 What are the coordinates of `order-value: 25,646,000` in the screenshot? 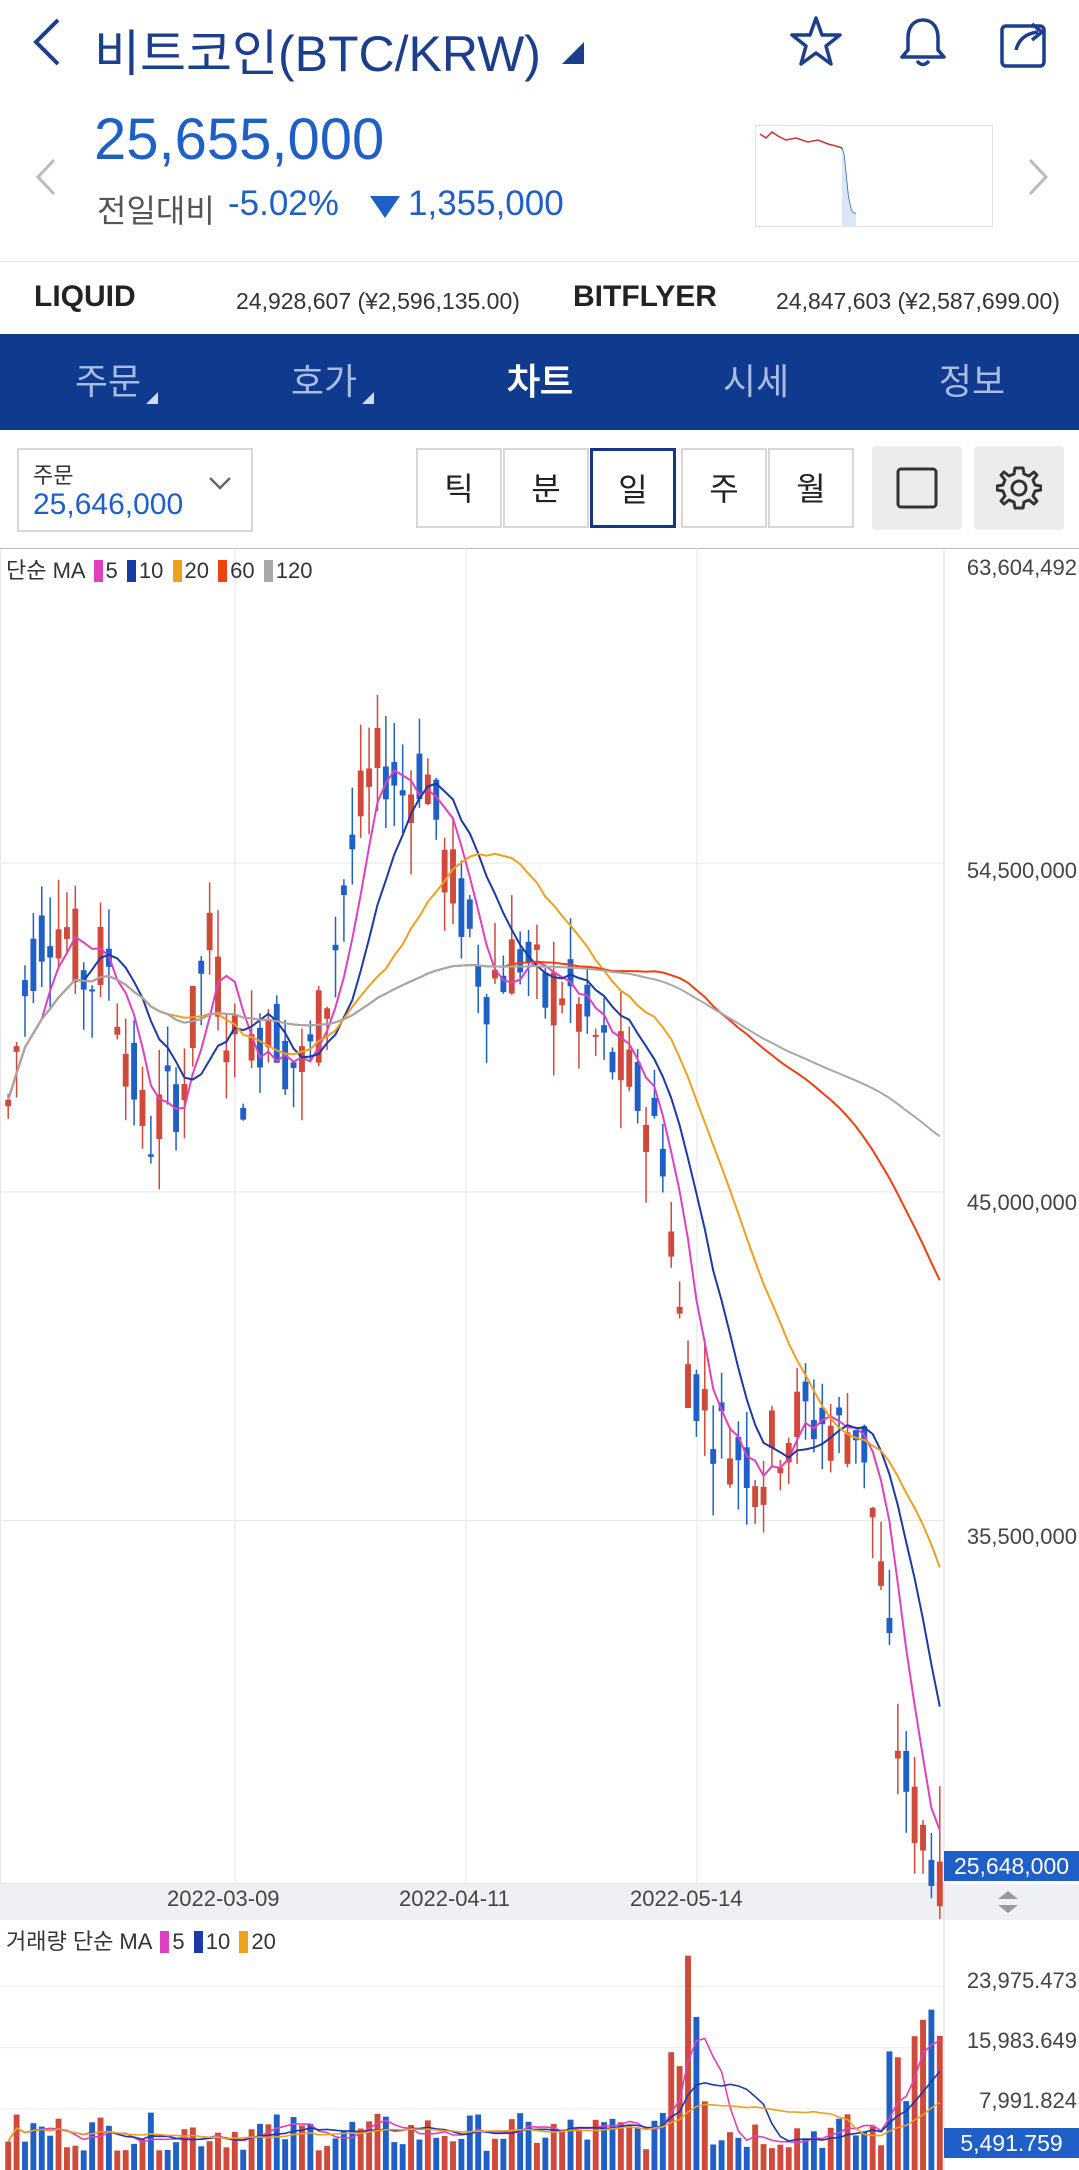 It's located at (108, 504).